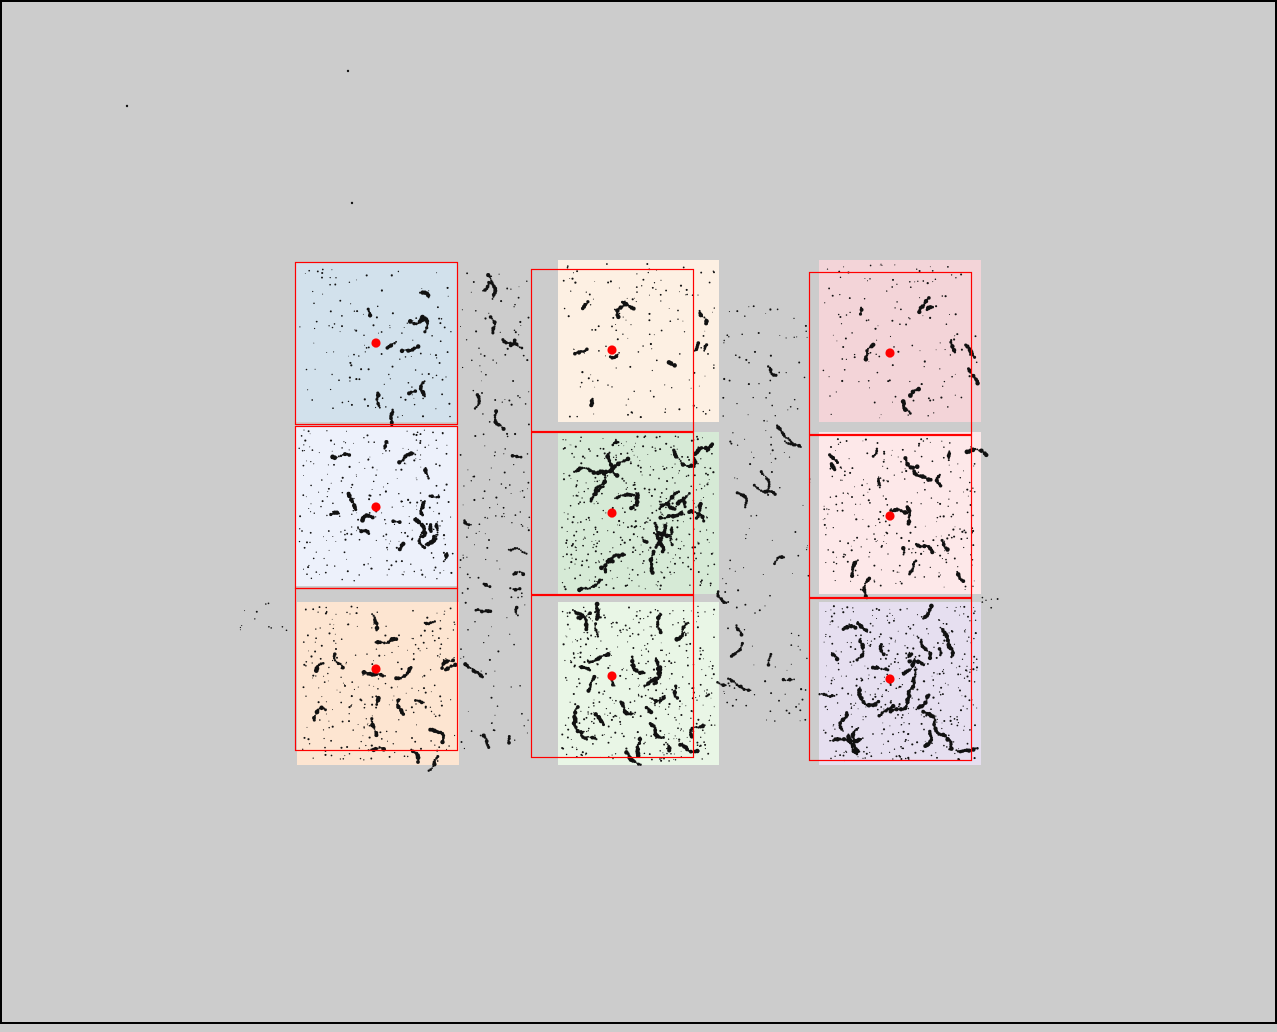  What do you see at coordinates (376, 507) in the screenshot?
I see `tile-center-marker-r1c0` at bounding box center [376, 507].